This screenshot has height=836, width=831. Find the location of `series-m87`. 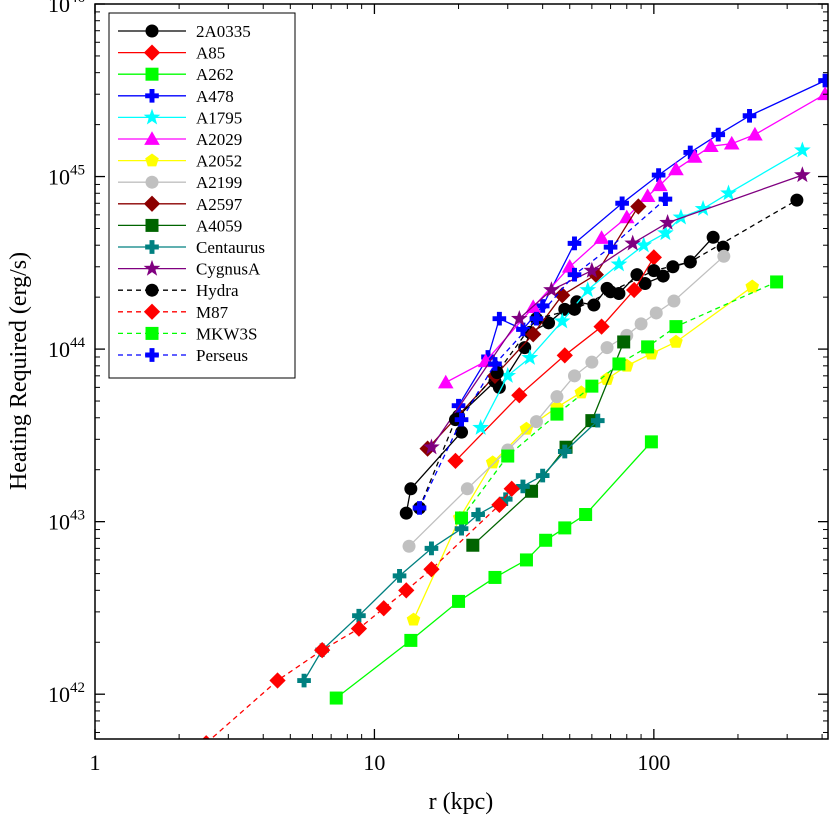

series-m87 is located at coordinates (361, 609).